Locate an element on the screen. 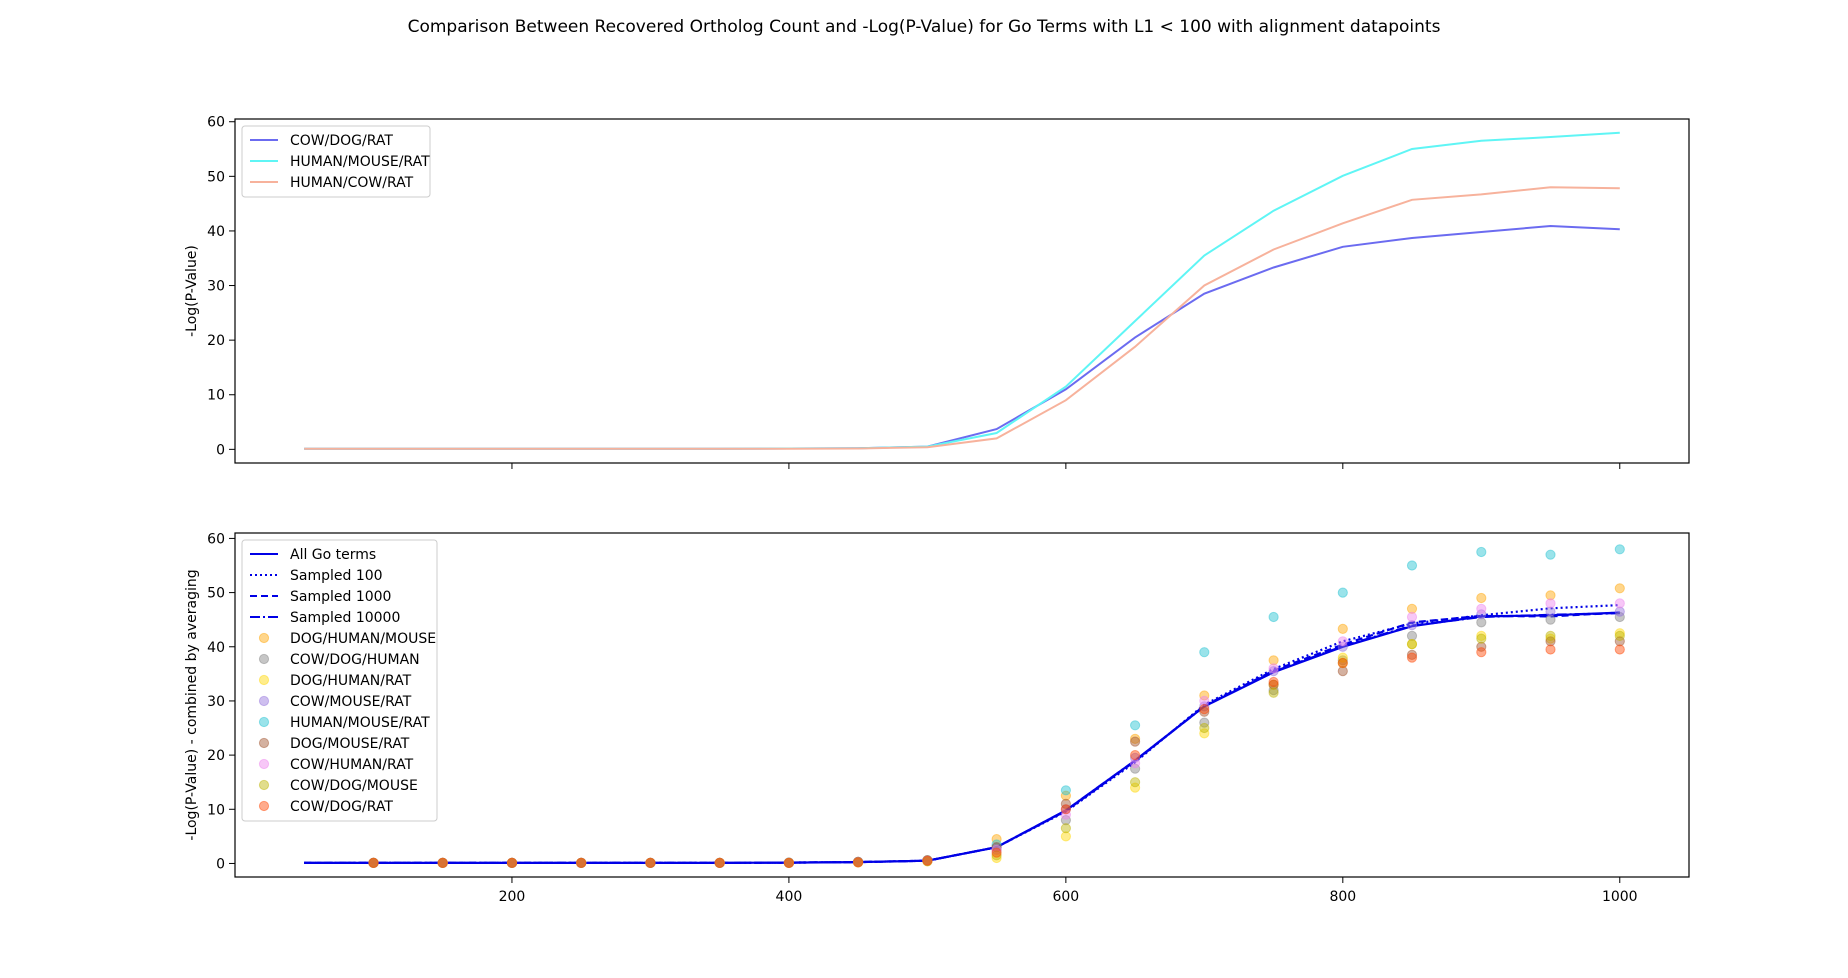  y-axis-label: -Log(P-Value) - combined by averaging is located at coordinates (192, 704).